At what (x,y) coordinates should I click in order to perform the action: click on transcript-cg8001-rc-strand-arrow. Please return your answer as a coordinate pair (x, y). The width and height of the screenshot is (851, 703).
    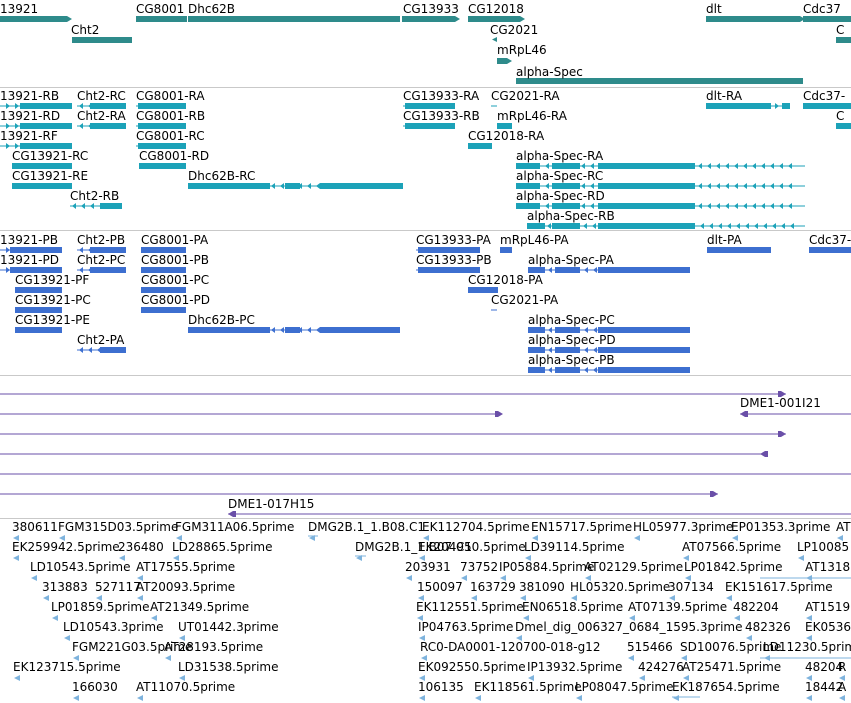
    Looking at the image, I should click on (171, 146).